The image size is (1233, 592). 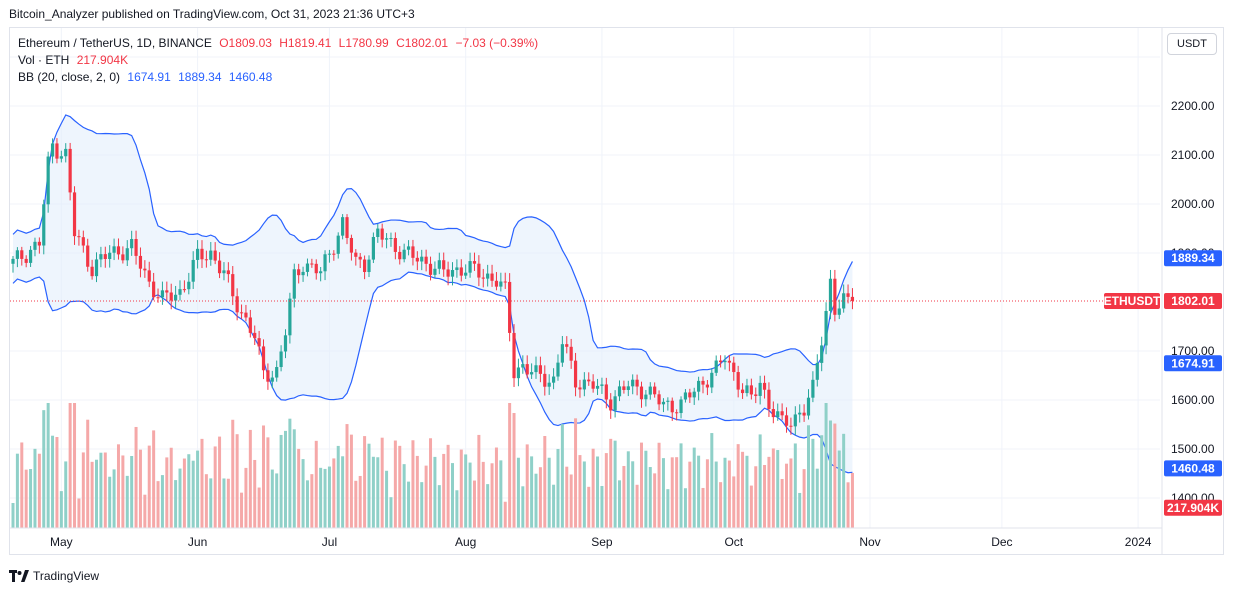 I want to click on price-tag-label: 1802.01, so click(x=1193, y=301).